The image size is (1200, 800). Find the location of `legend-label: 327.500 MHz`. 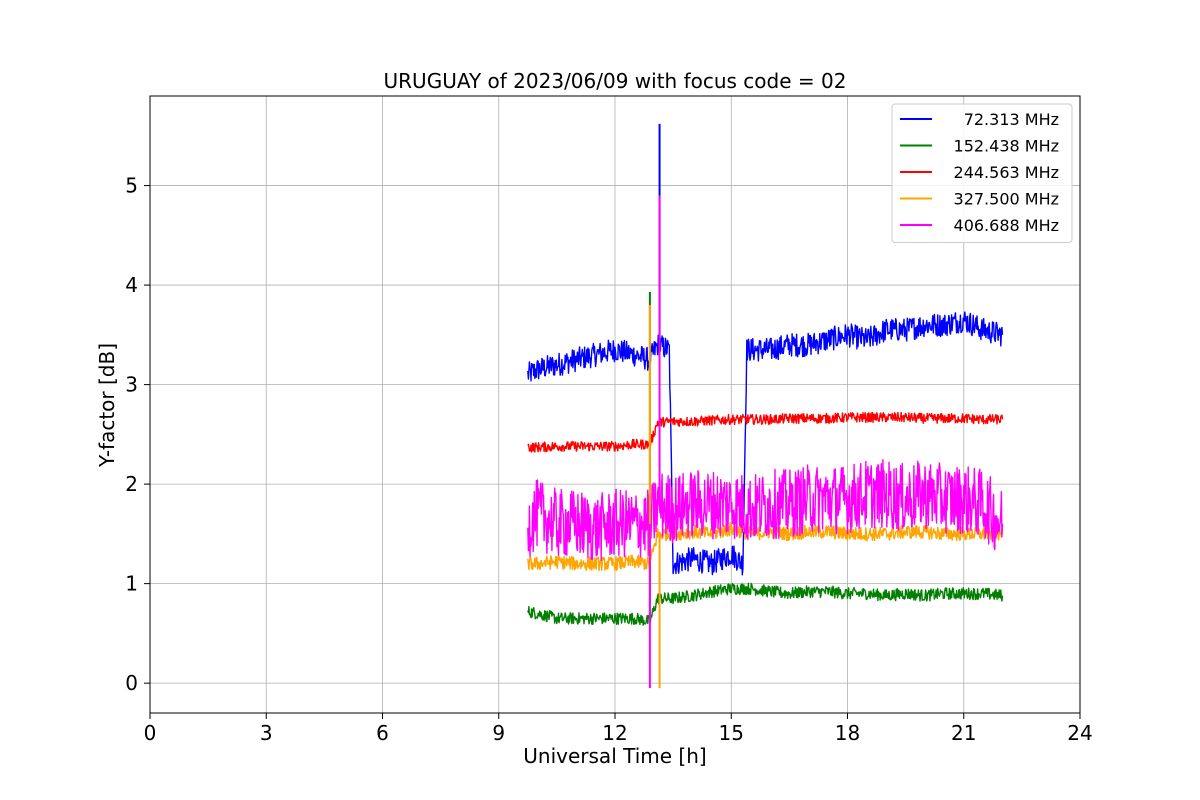

legend-label: 327.500 MHz is located at coordinates (1006, 199).